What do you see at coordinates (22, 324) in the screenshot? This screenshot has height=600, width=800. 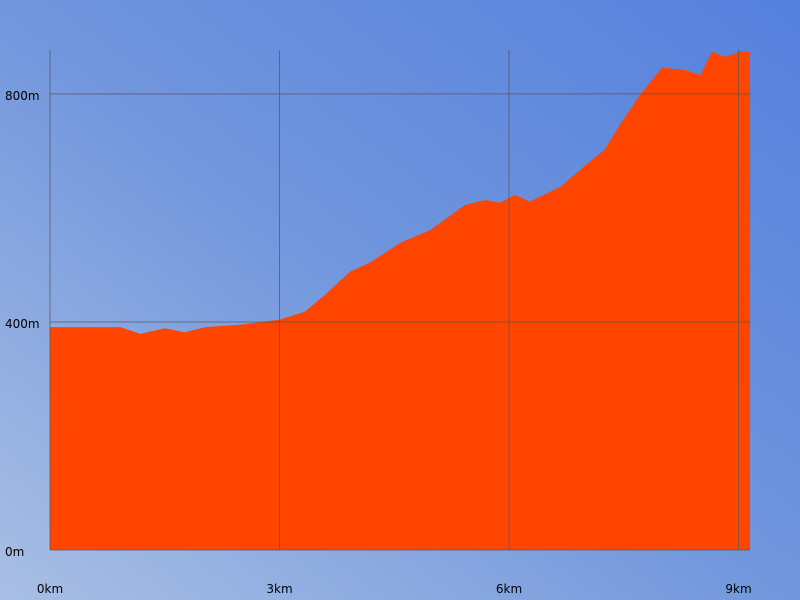 I see `y-tick-label: 400m` at bounding box center [22, 324].